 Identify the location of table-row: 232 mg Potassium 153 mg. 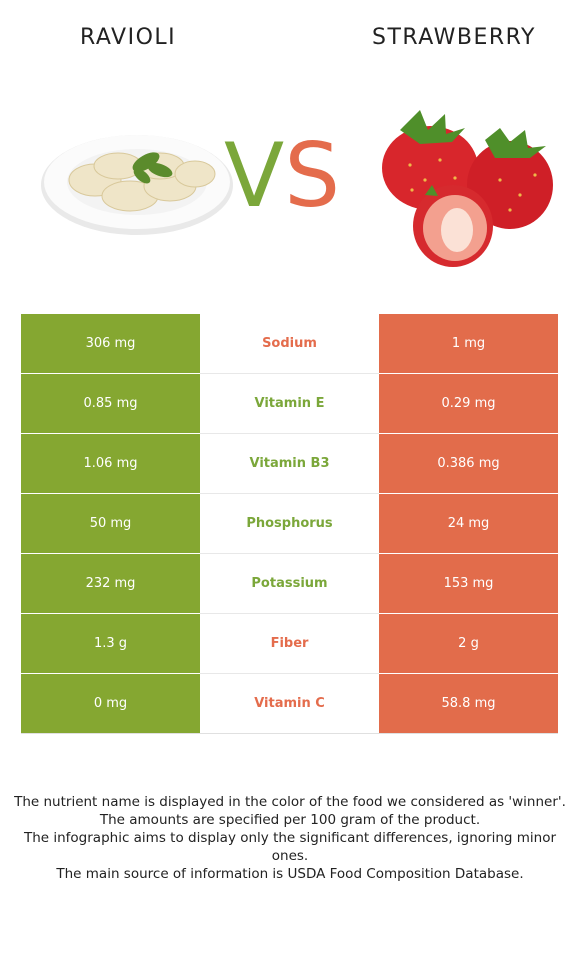
(289, 583).